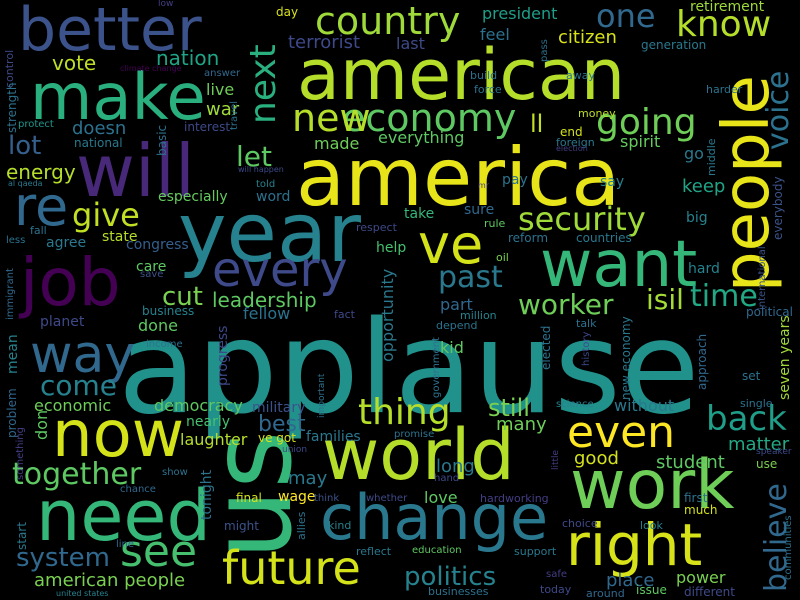  I want to click on word-terrorist: terrorist, so click(324, 42).